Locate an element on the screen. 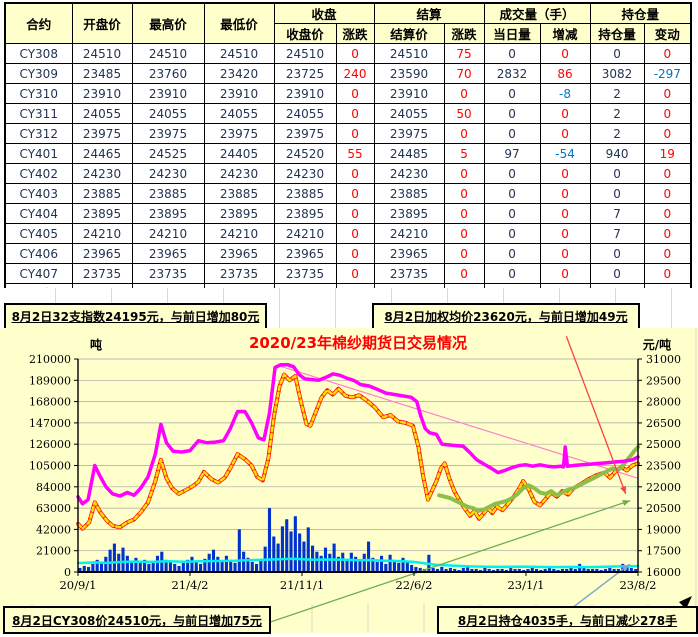  table-cell: CY405 is located at coordinates (38, 233).